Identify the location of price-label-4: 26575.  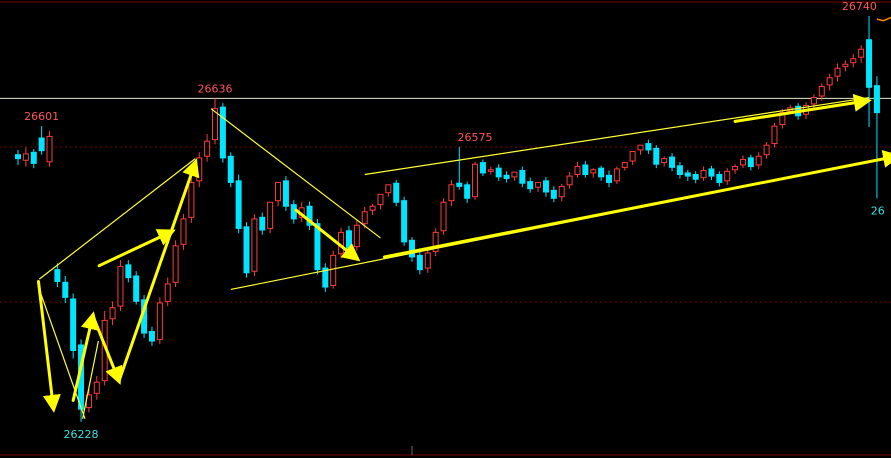
(475, 137).